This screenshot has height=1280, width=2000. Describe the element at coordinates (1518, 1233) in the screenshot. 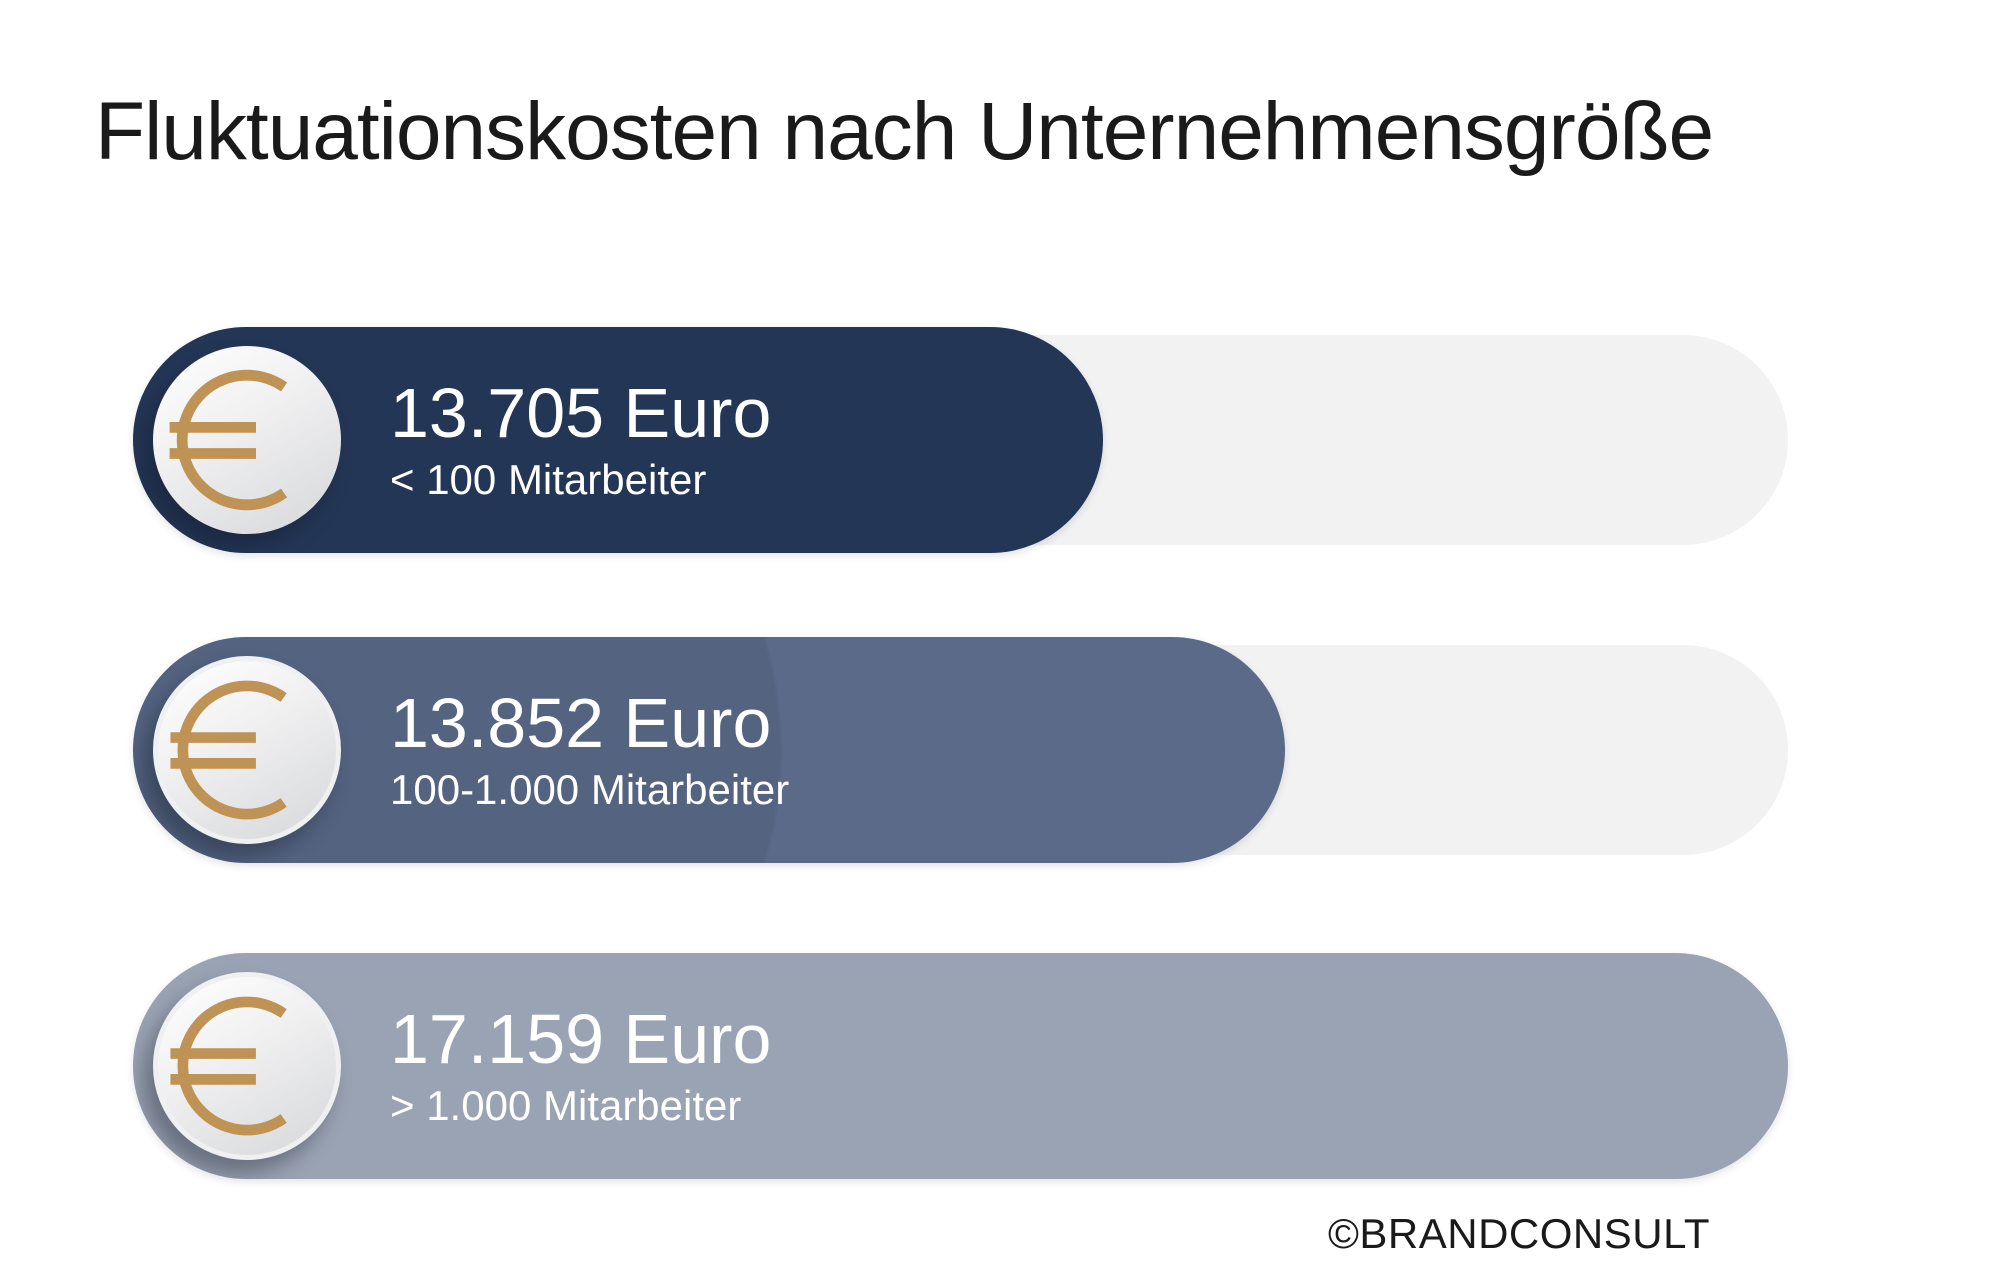

I see `copyright-watermark: ©BRANDCONSULT` at that location.